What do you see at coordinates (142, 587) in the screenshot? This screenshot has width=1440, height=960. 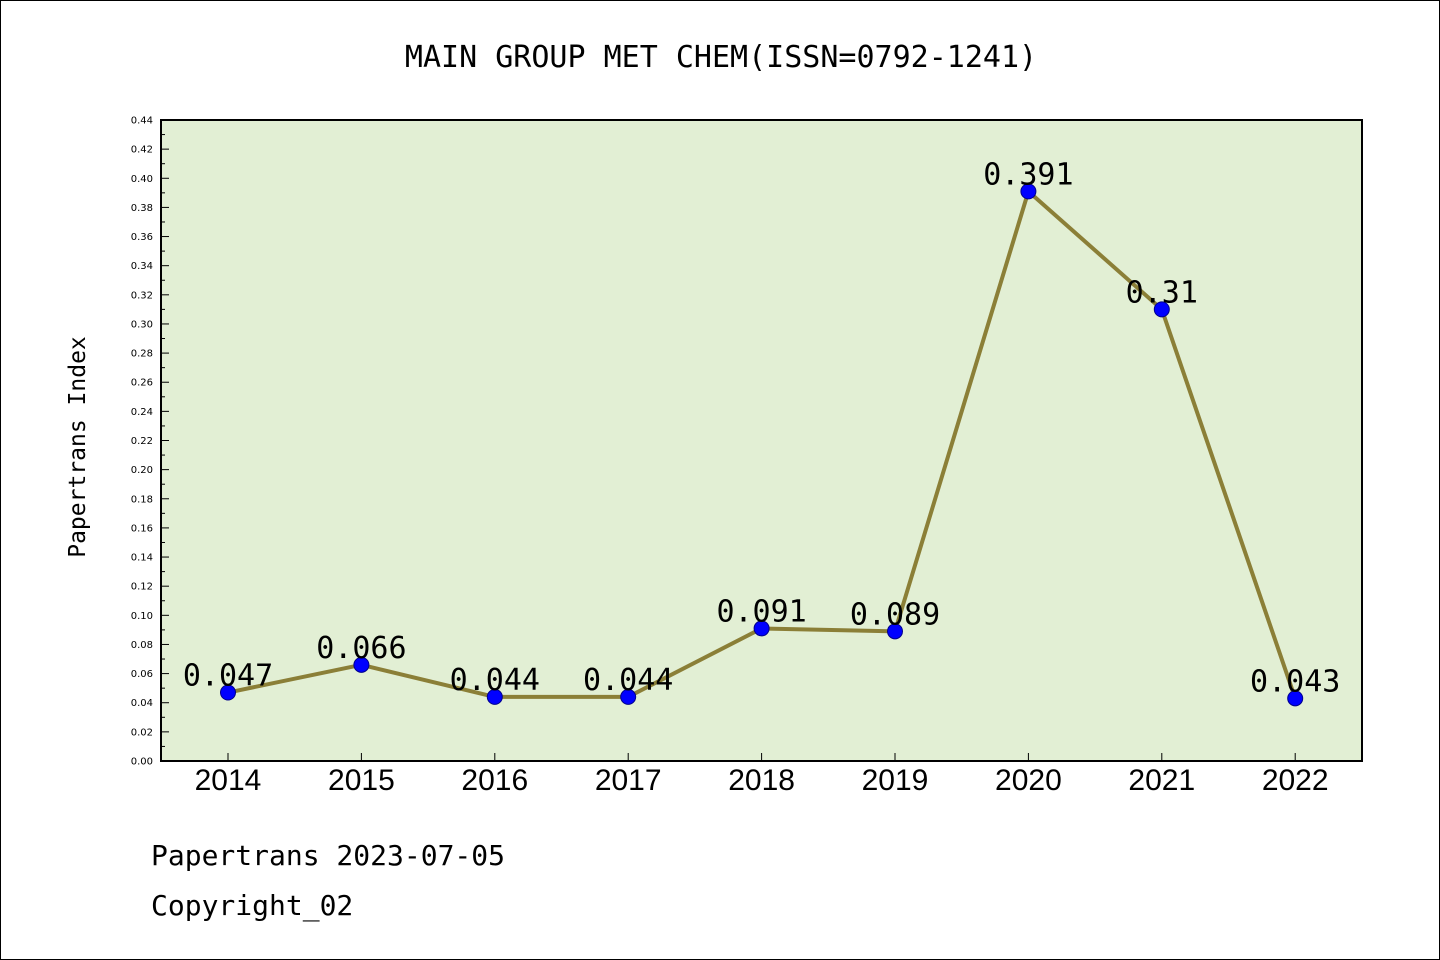 I see `y-tick-label: 0.12` at bounding box center [142, 587].